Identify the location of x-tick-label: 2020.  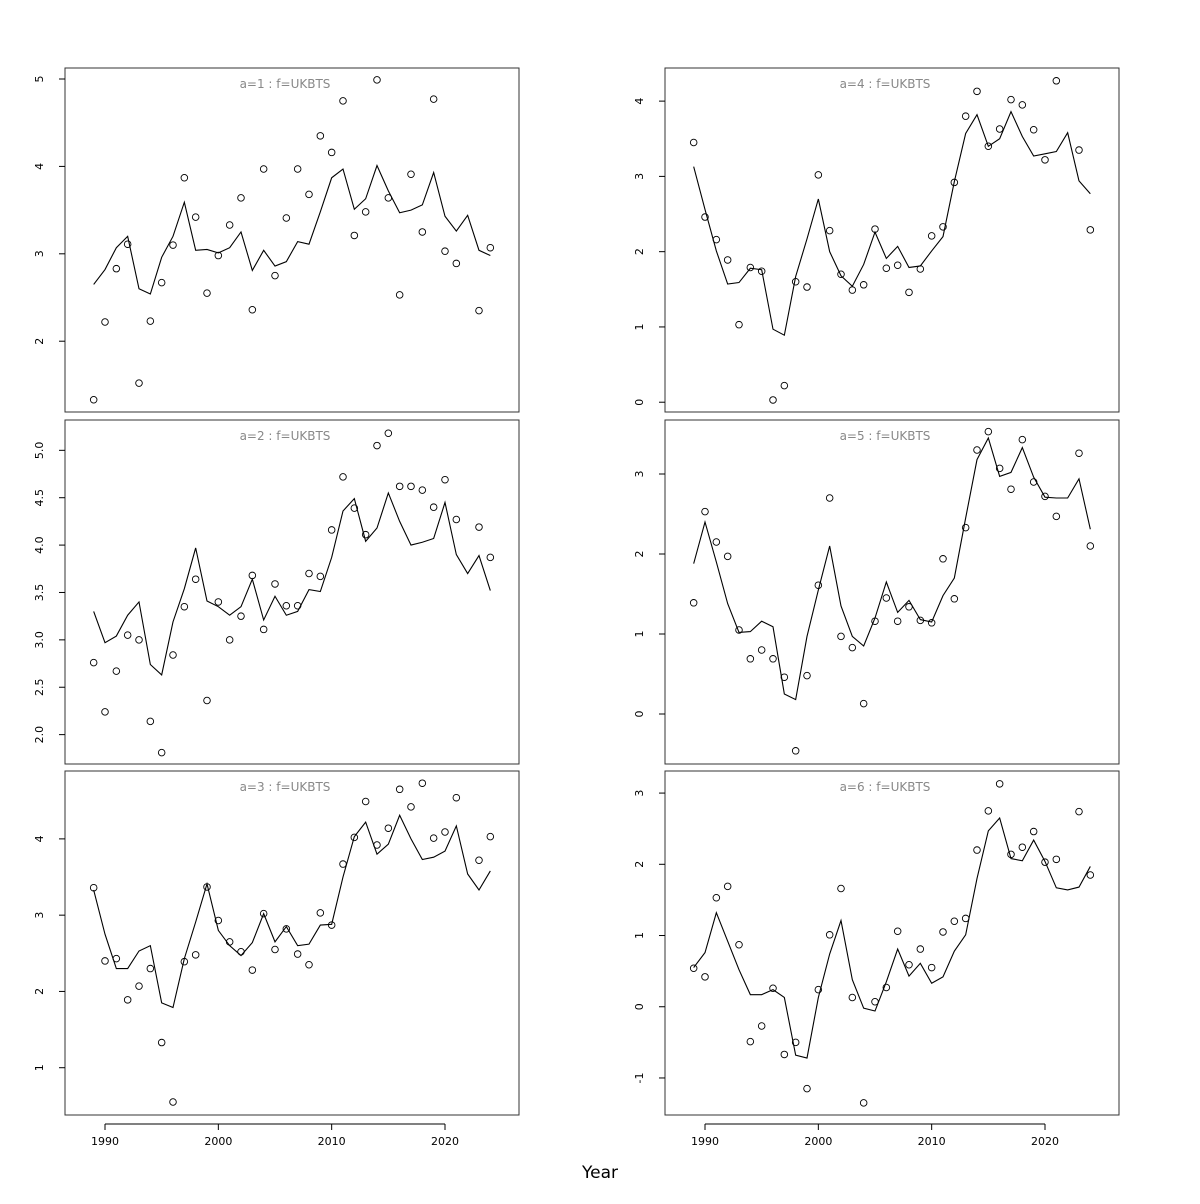
(445, 1141).